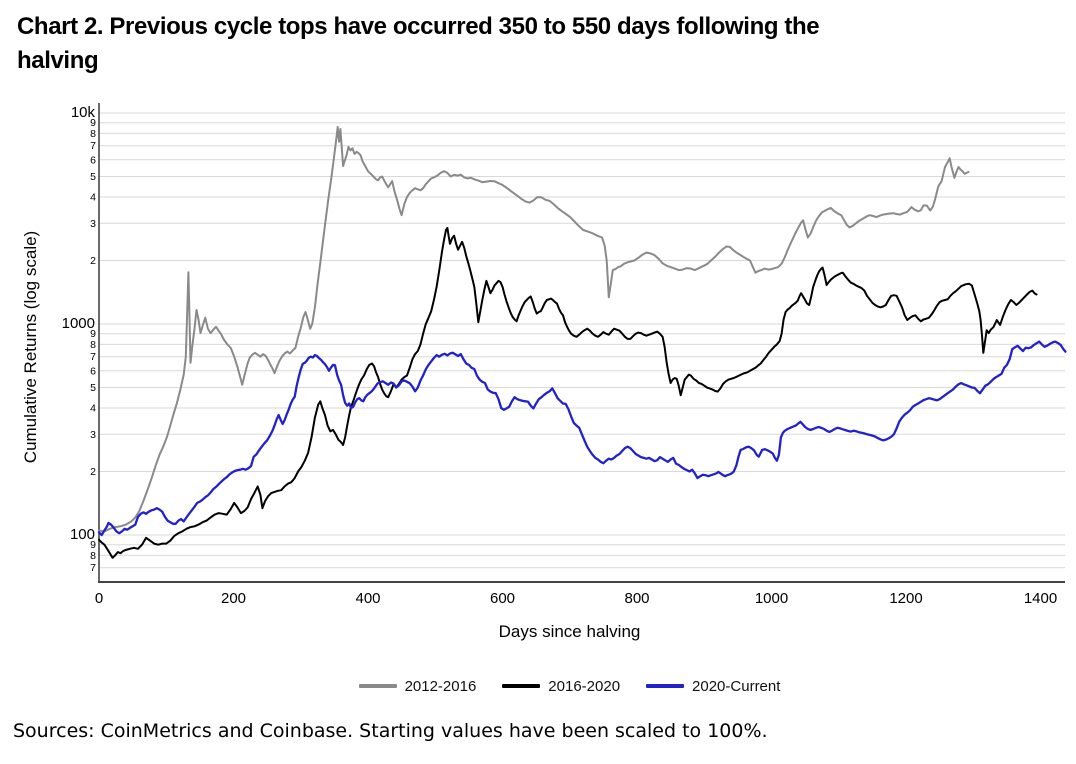 This screenshot has width=1076, height=764. I want to click on x-tick-label: 600, so click(502, 598).